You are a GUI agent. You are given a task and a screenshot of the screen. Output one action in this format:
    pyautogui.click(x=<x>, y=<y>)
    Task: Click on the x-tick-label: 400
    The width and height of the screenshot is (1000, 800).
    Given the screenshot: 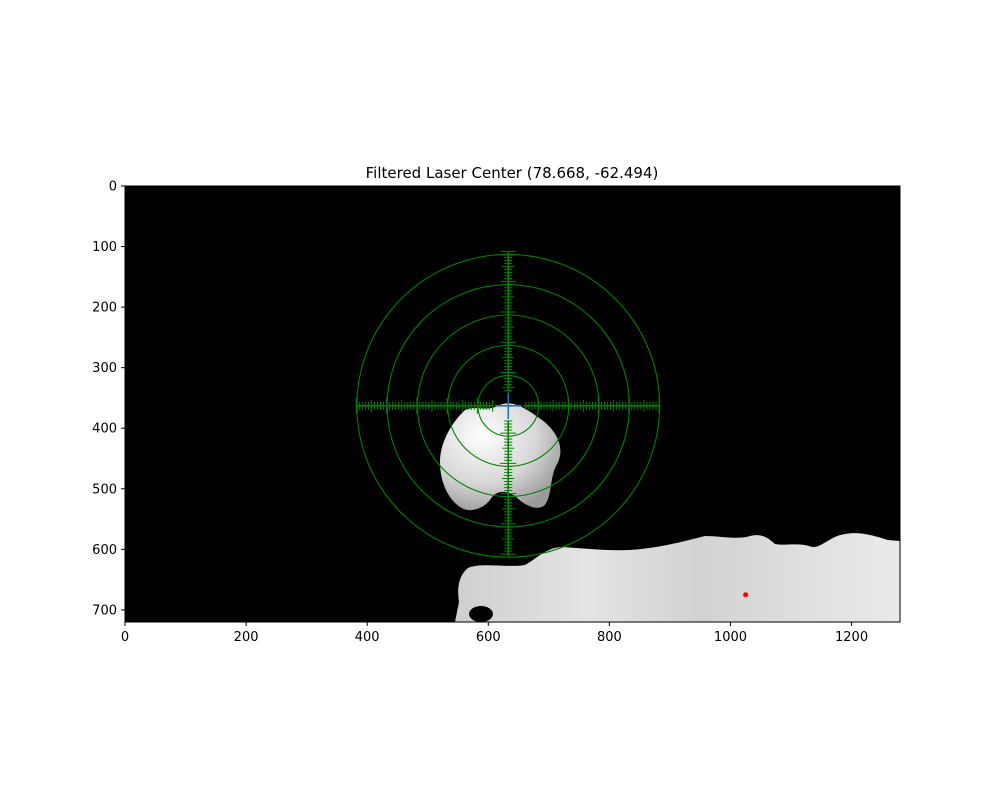 What is the action you would take?
    pyautogui.click(x=367, y=637)
    